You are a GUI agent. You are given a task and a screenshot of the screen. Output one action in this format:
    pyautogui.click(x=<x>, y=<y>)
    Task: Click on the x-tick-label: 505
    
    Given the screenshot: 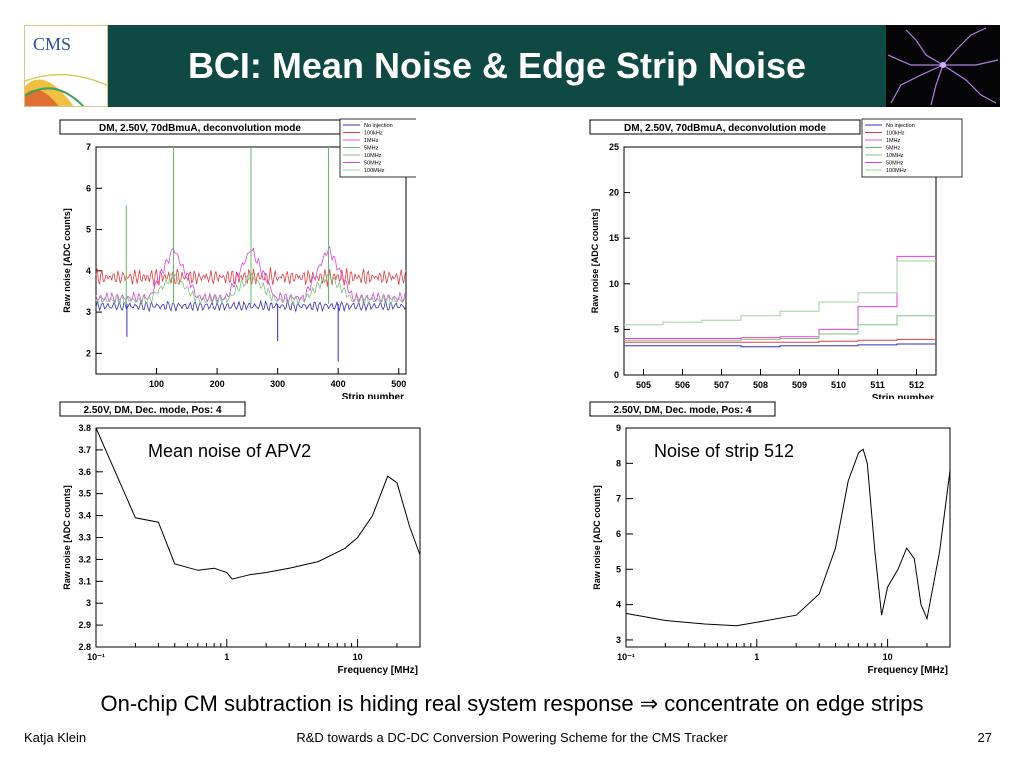 What is the action you would take?
    pyautogui.click(x=643, y=385)
    